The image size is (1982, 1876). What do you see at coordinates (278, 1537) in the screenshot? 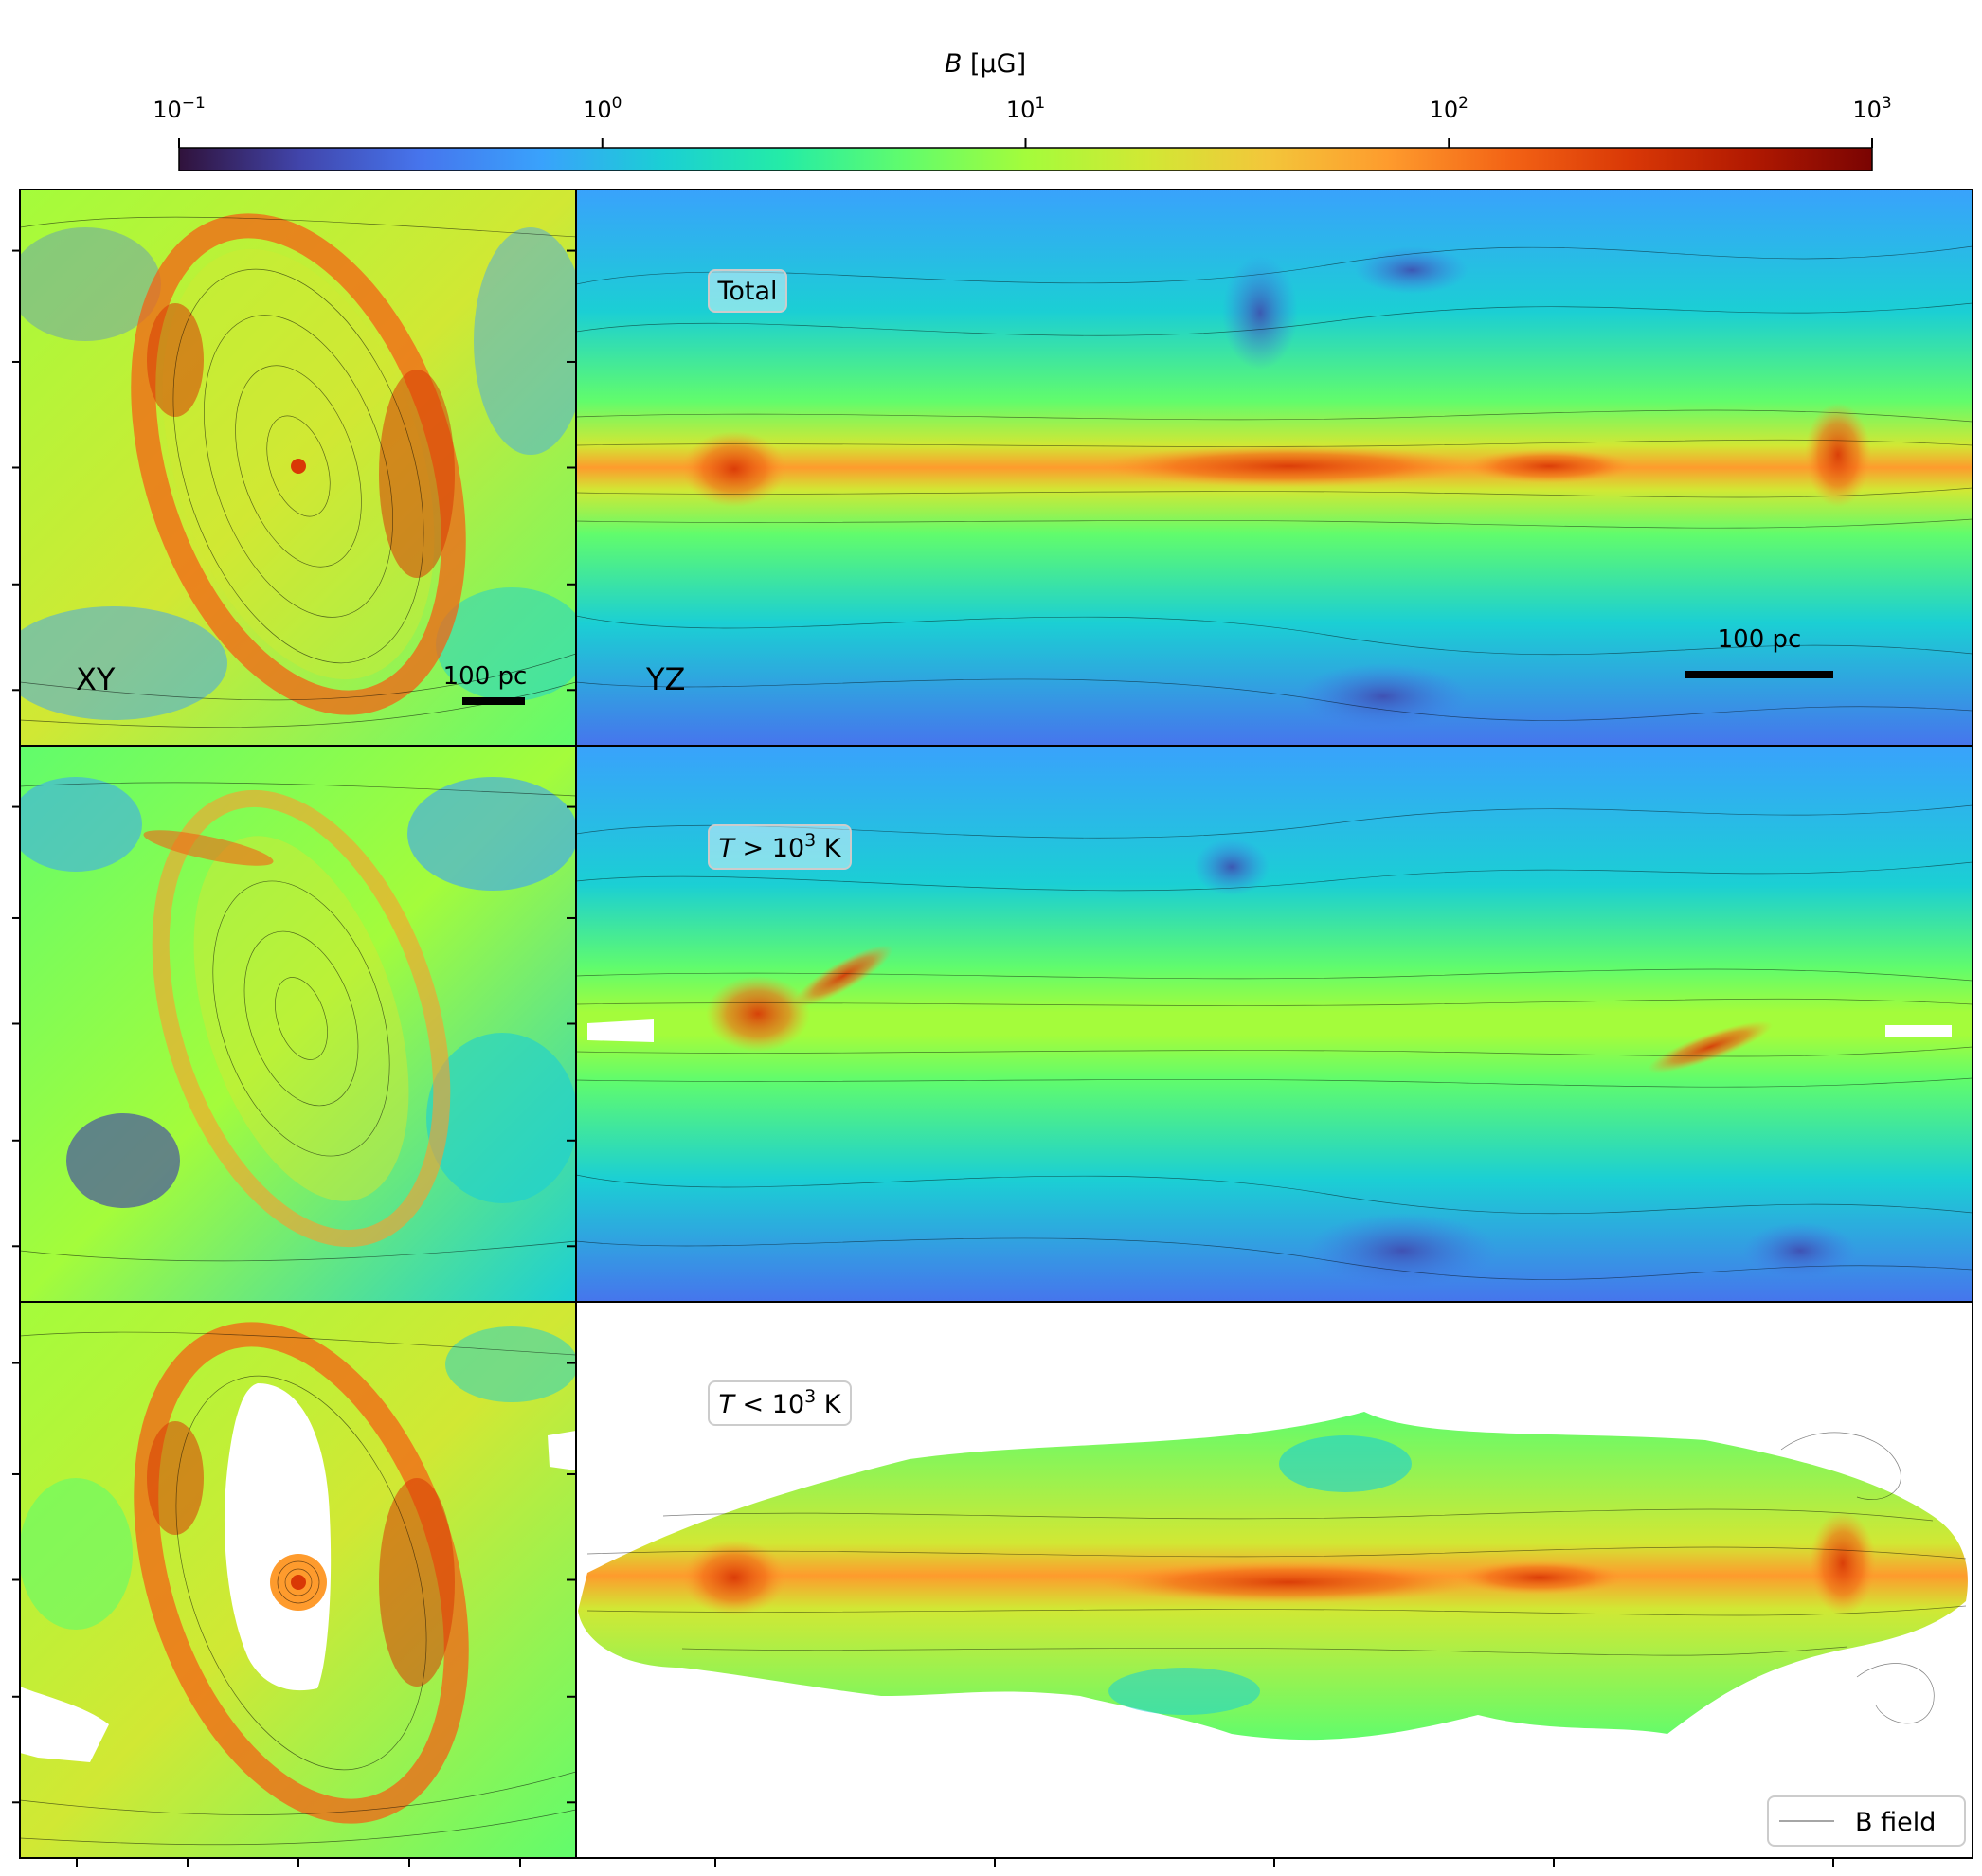
I see `void-center` at bounding box center [278, 1537].